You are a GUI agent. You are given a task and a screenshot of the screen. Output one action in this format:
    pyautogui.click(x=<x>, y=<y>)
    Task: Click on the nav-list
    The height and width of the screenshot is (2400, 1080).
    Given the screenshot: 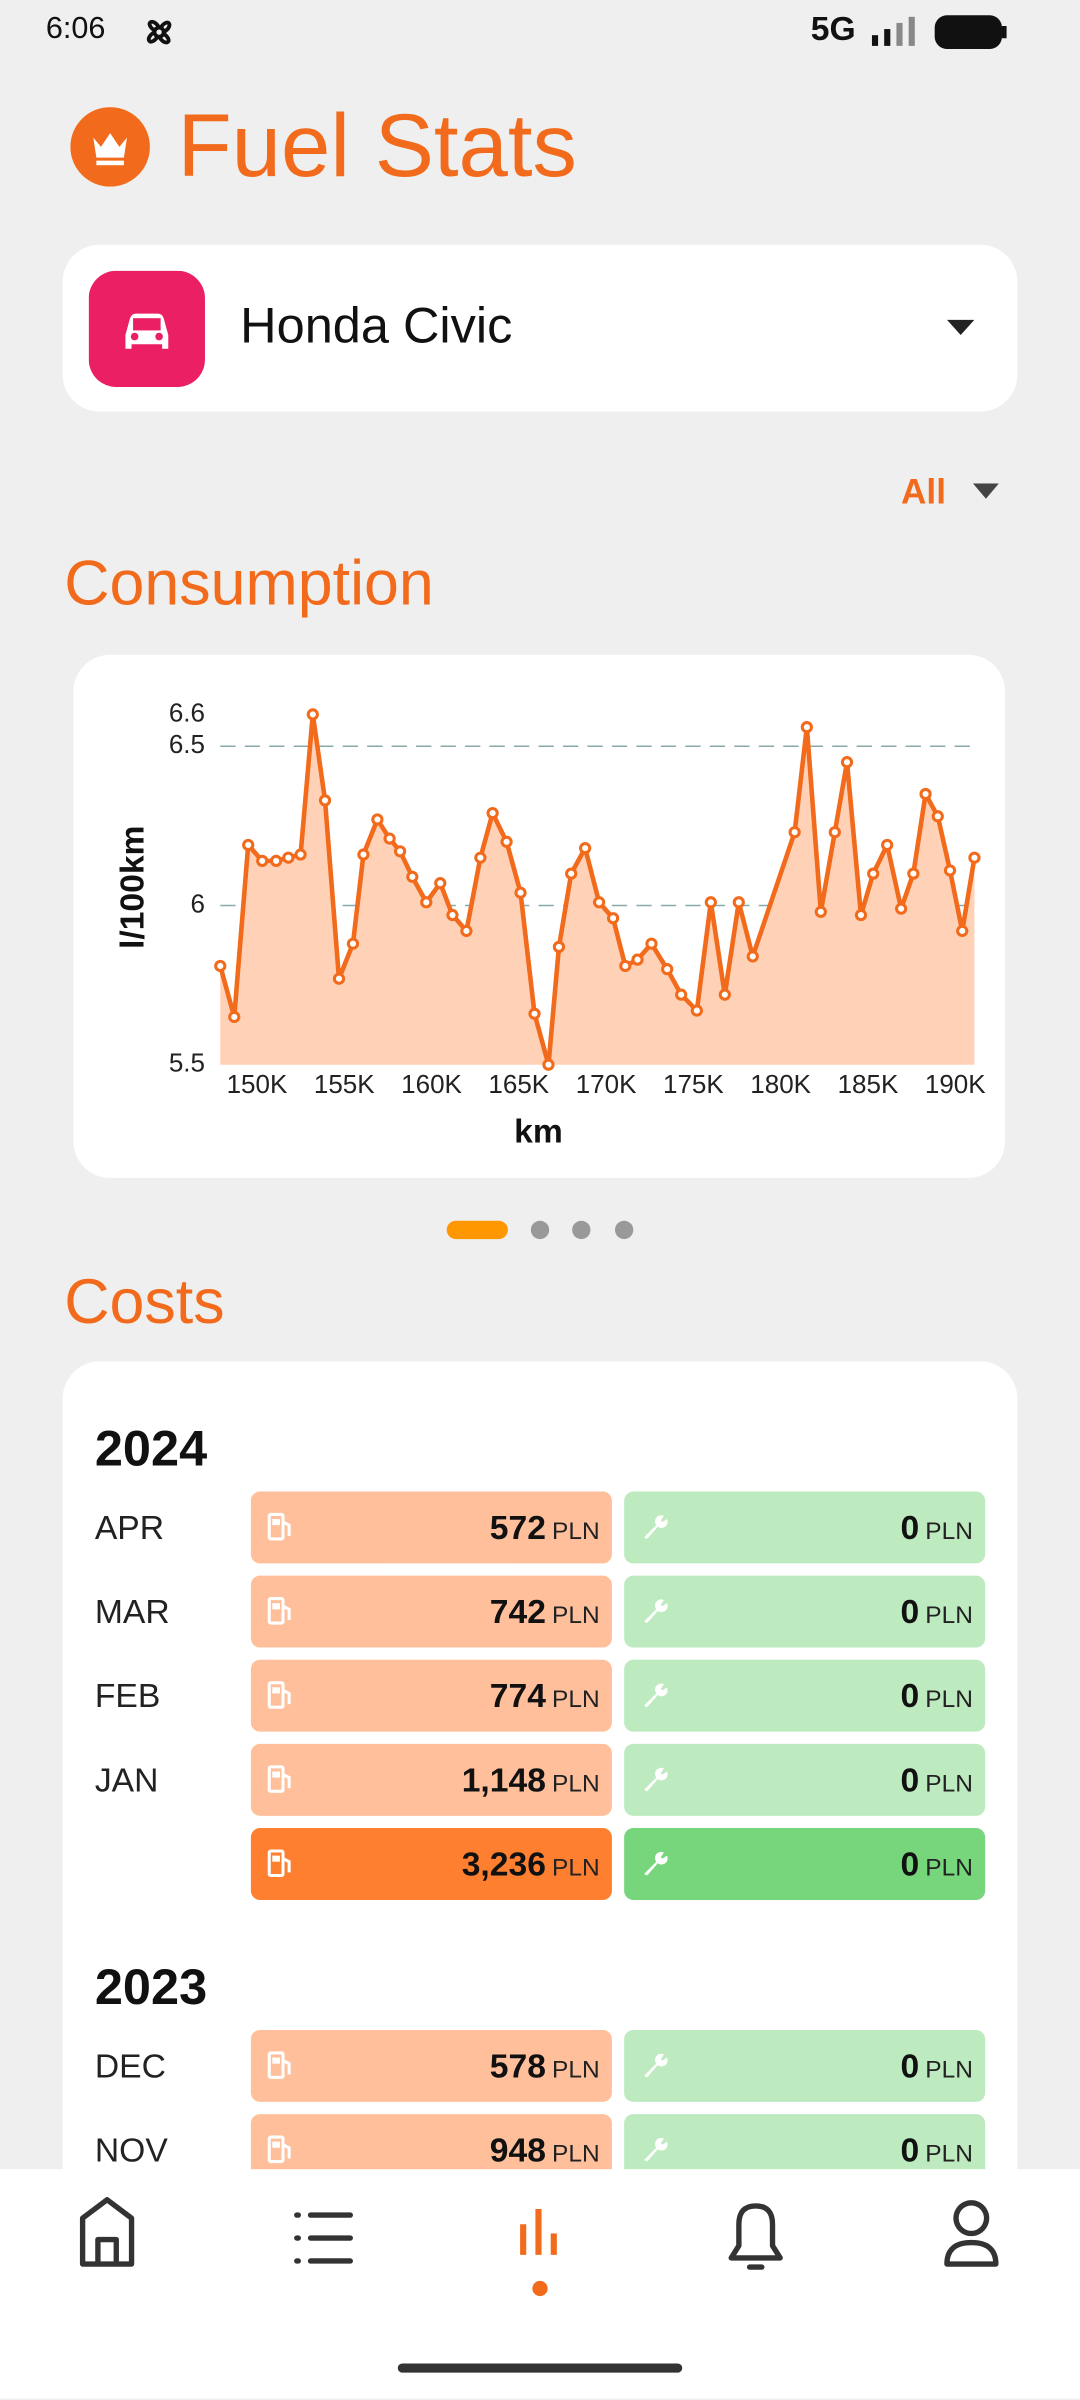 What is the action you would take?
    pyautogui.click(x=323, y=2238)
    